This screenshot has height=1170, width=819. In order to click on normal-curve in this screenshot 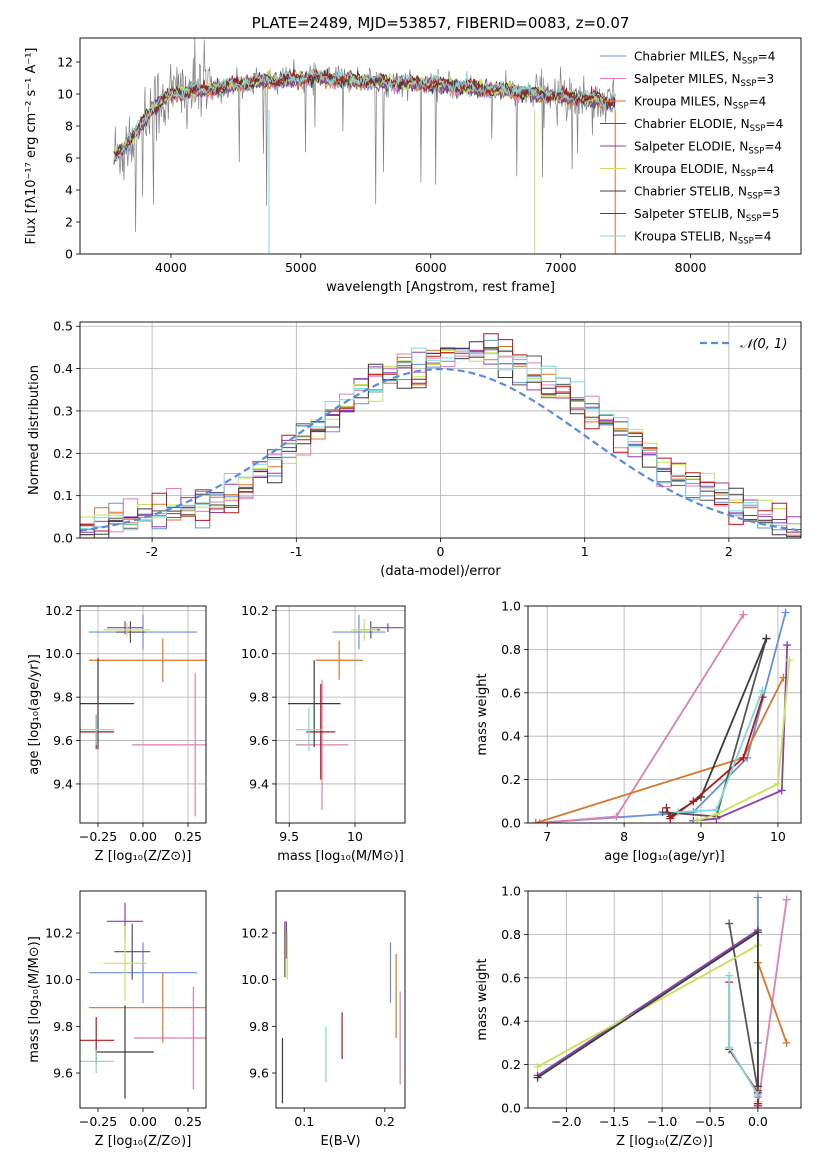, I will do `click(440, 449)`.